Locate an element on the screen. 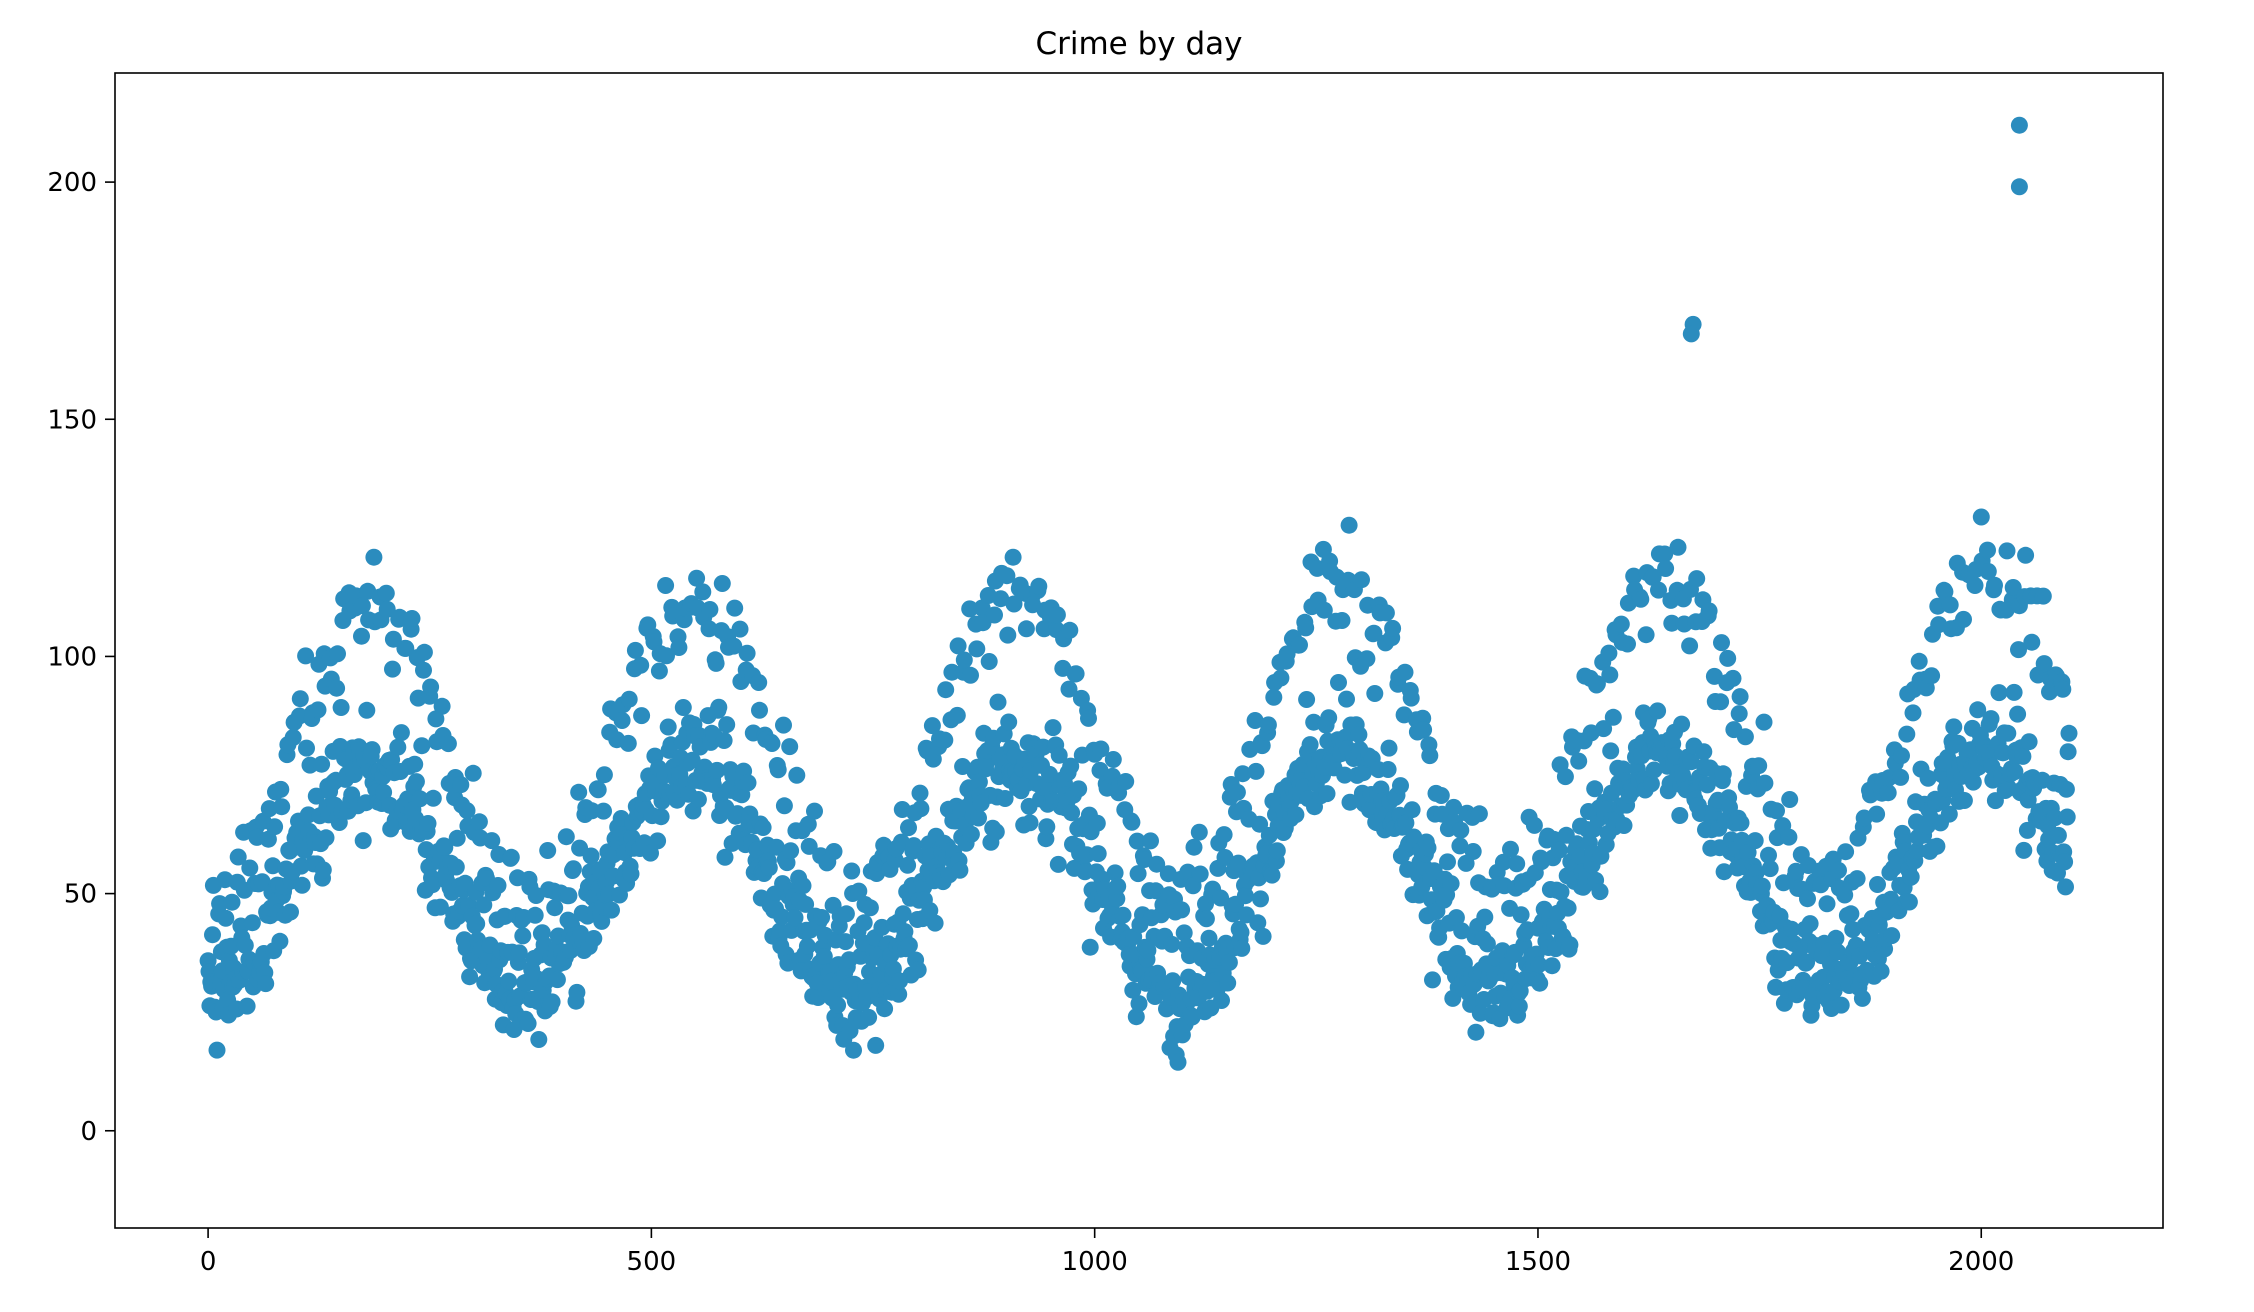  x-tick-label: 0 is located at coordinates (208, 1262).